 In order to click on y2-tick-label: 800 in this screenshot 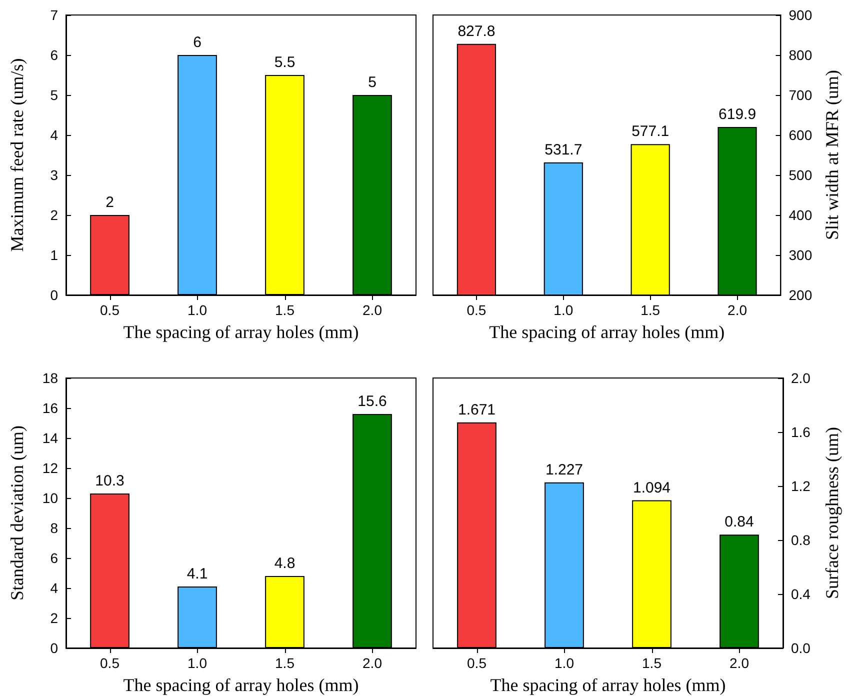, I will do `click(800, 55)`.